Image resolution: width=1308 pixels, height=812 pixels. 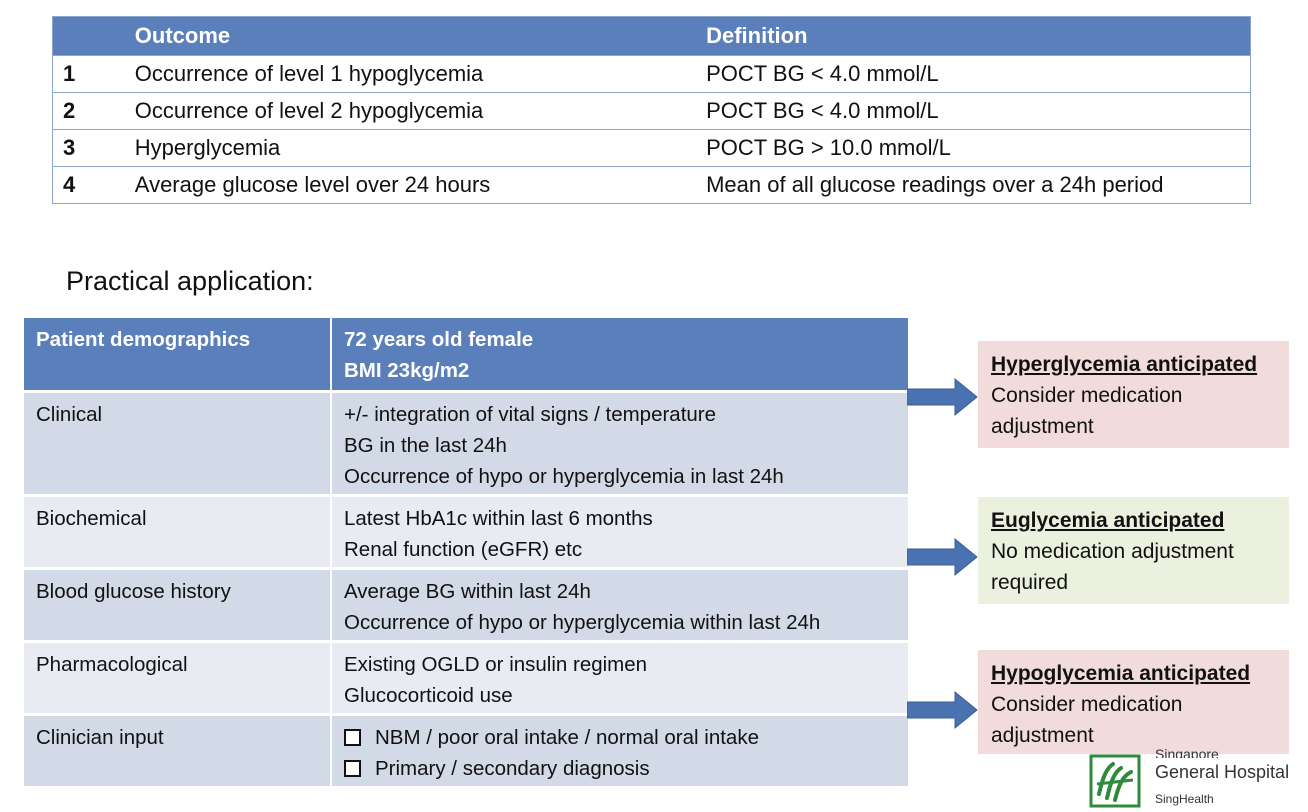 I want to click on logo-line-3: SingHealth, so click(x=1184, y=799).